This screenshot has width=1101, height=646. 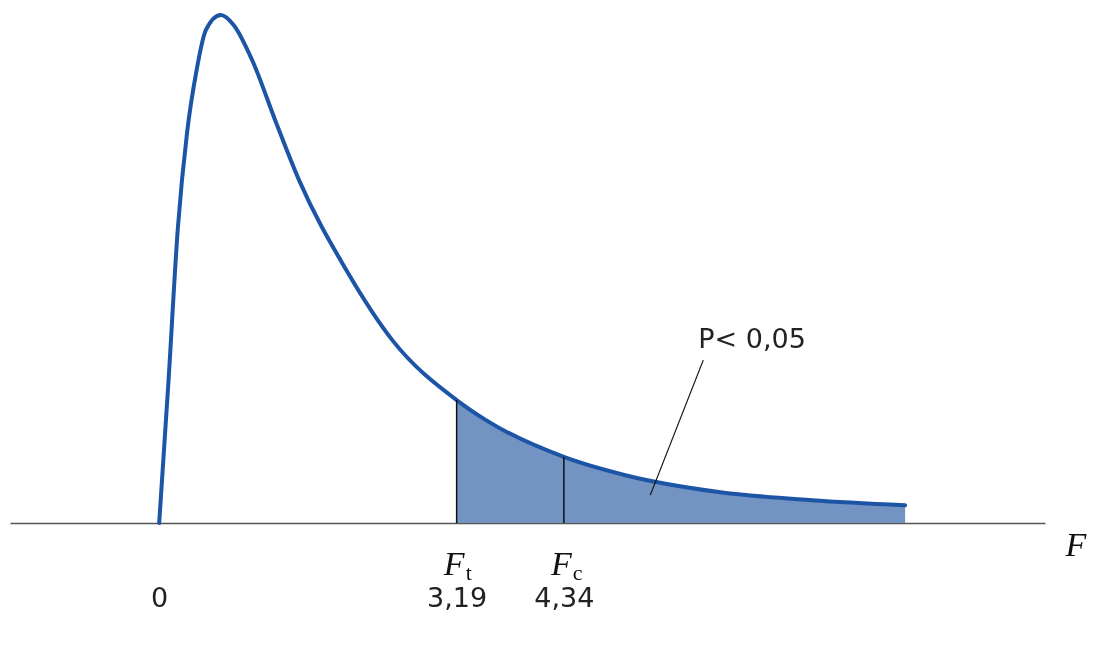 I want to click on x-tick-label: 4,34, so click(x=564, y=597).